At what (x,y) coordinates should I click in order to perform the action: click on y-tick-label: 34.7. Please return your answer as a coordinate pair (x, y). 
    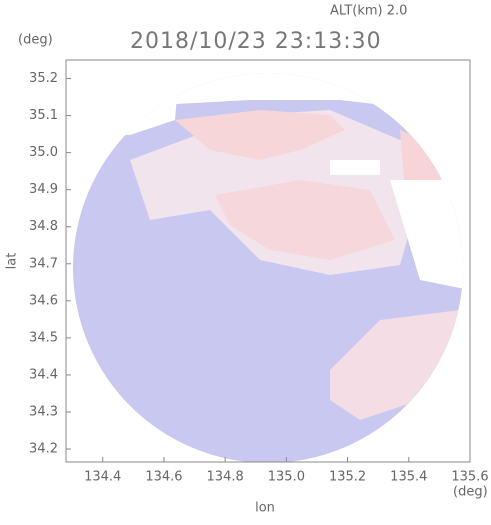
    Looking at the image, I should click on (43, 263).